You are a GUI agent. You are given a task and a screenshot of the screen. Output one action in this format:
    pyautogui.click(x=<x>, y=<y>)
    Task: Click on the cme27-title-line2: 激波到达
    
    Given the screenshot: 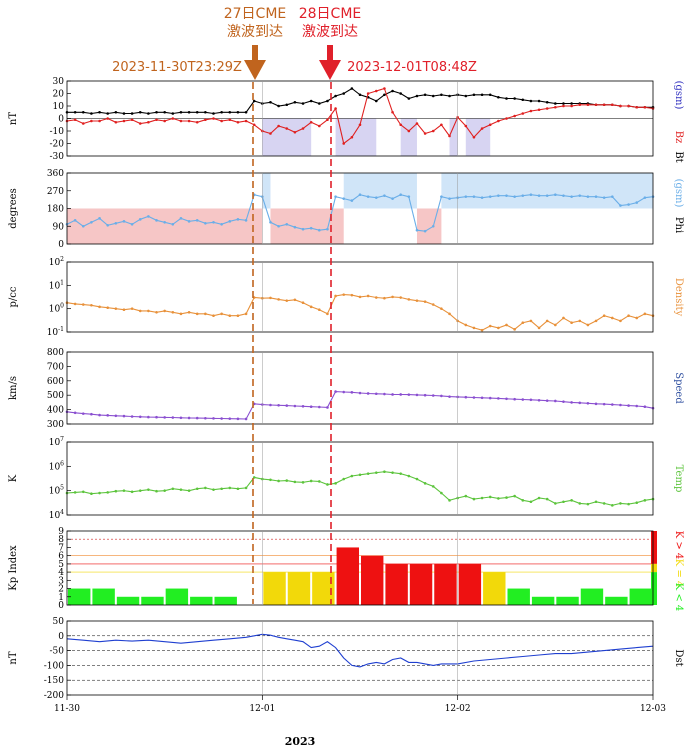 What is the action you would take?
    pyautogui.click(x=255, y=31)
    